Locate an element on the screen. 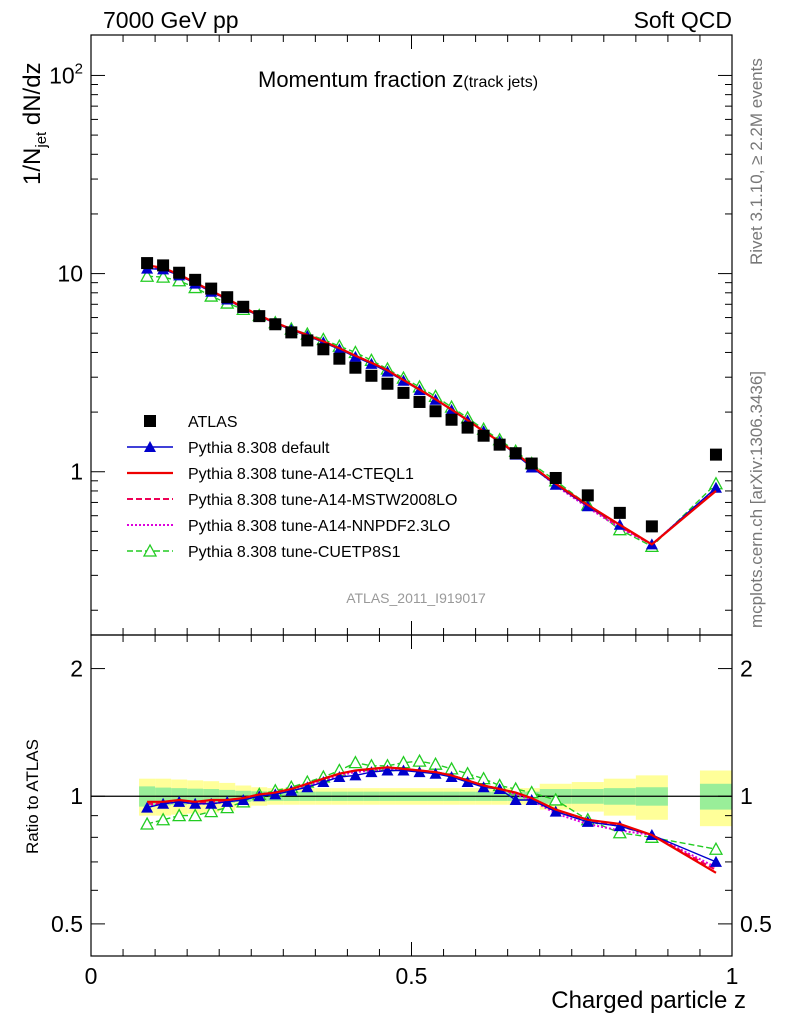 The height and width of the screenshot is (1024, 786). legend-entry-nnpdf: Pythia 8.308 tune-A14-NNPDF2.3LO is located at coordinates (288, 526).